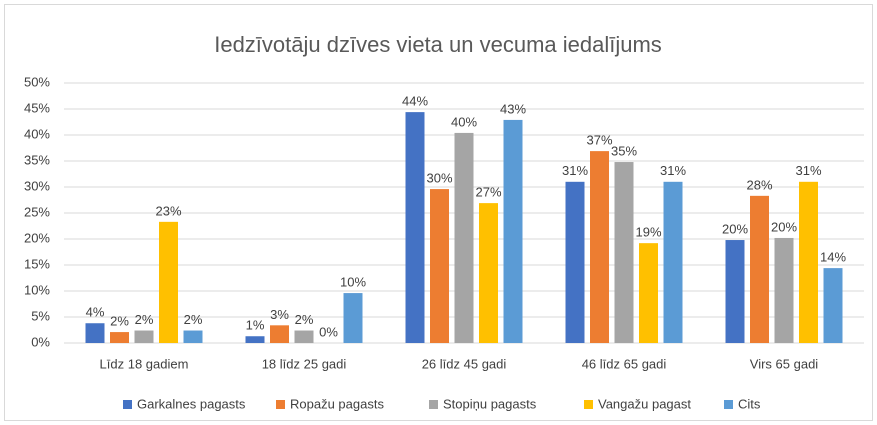  Describe the element at coordinates (40, 341) in the screenshot. I see `y-tick-label: 0%` at that location.